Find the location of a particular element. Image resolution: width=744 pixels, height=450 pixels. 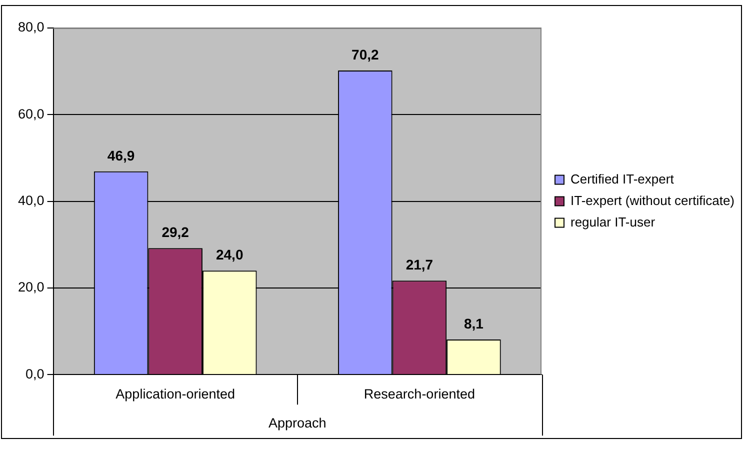

data-label: 70,2 is located at coordinates (366, 54).